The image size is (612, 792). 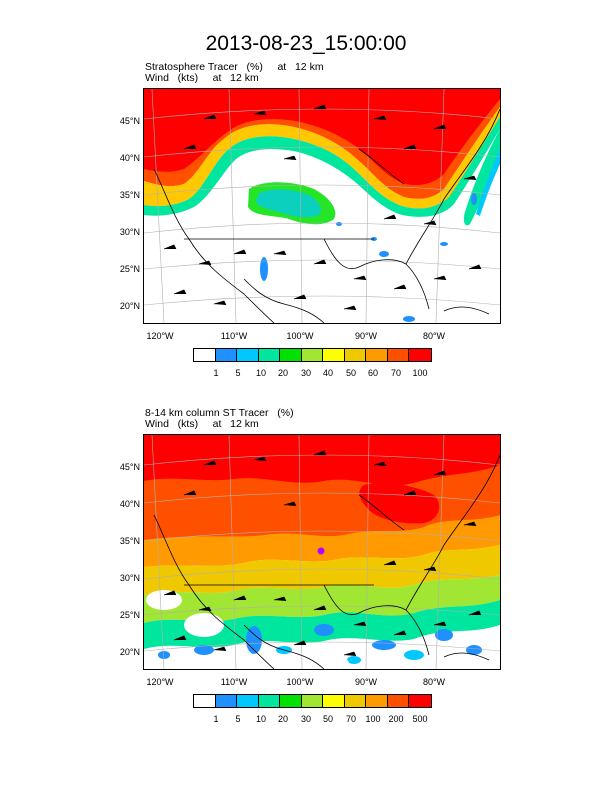 What do you see at coordinates (129, 195) in the screenshot?
I see `panel1-lat-label-35: 35°N` at bounding box center [129, 195].